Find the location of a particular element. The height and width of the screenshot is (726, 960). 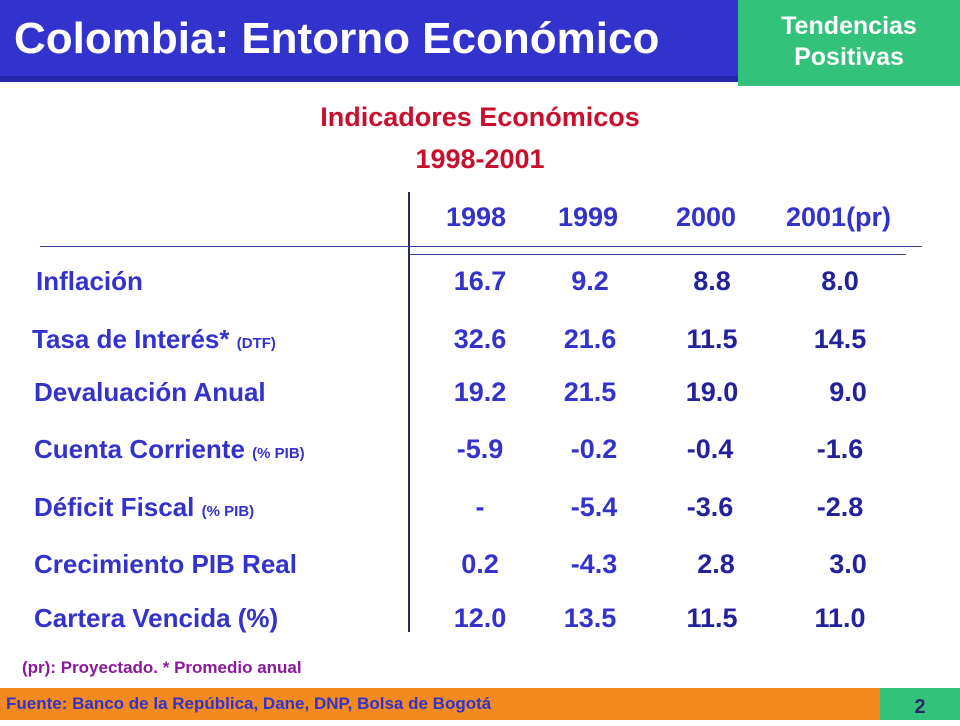

section-period: 1998-2001 is located at coordinates (480, 159).